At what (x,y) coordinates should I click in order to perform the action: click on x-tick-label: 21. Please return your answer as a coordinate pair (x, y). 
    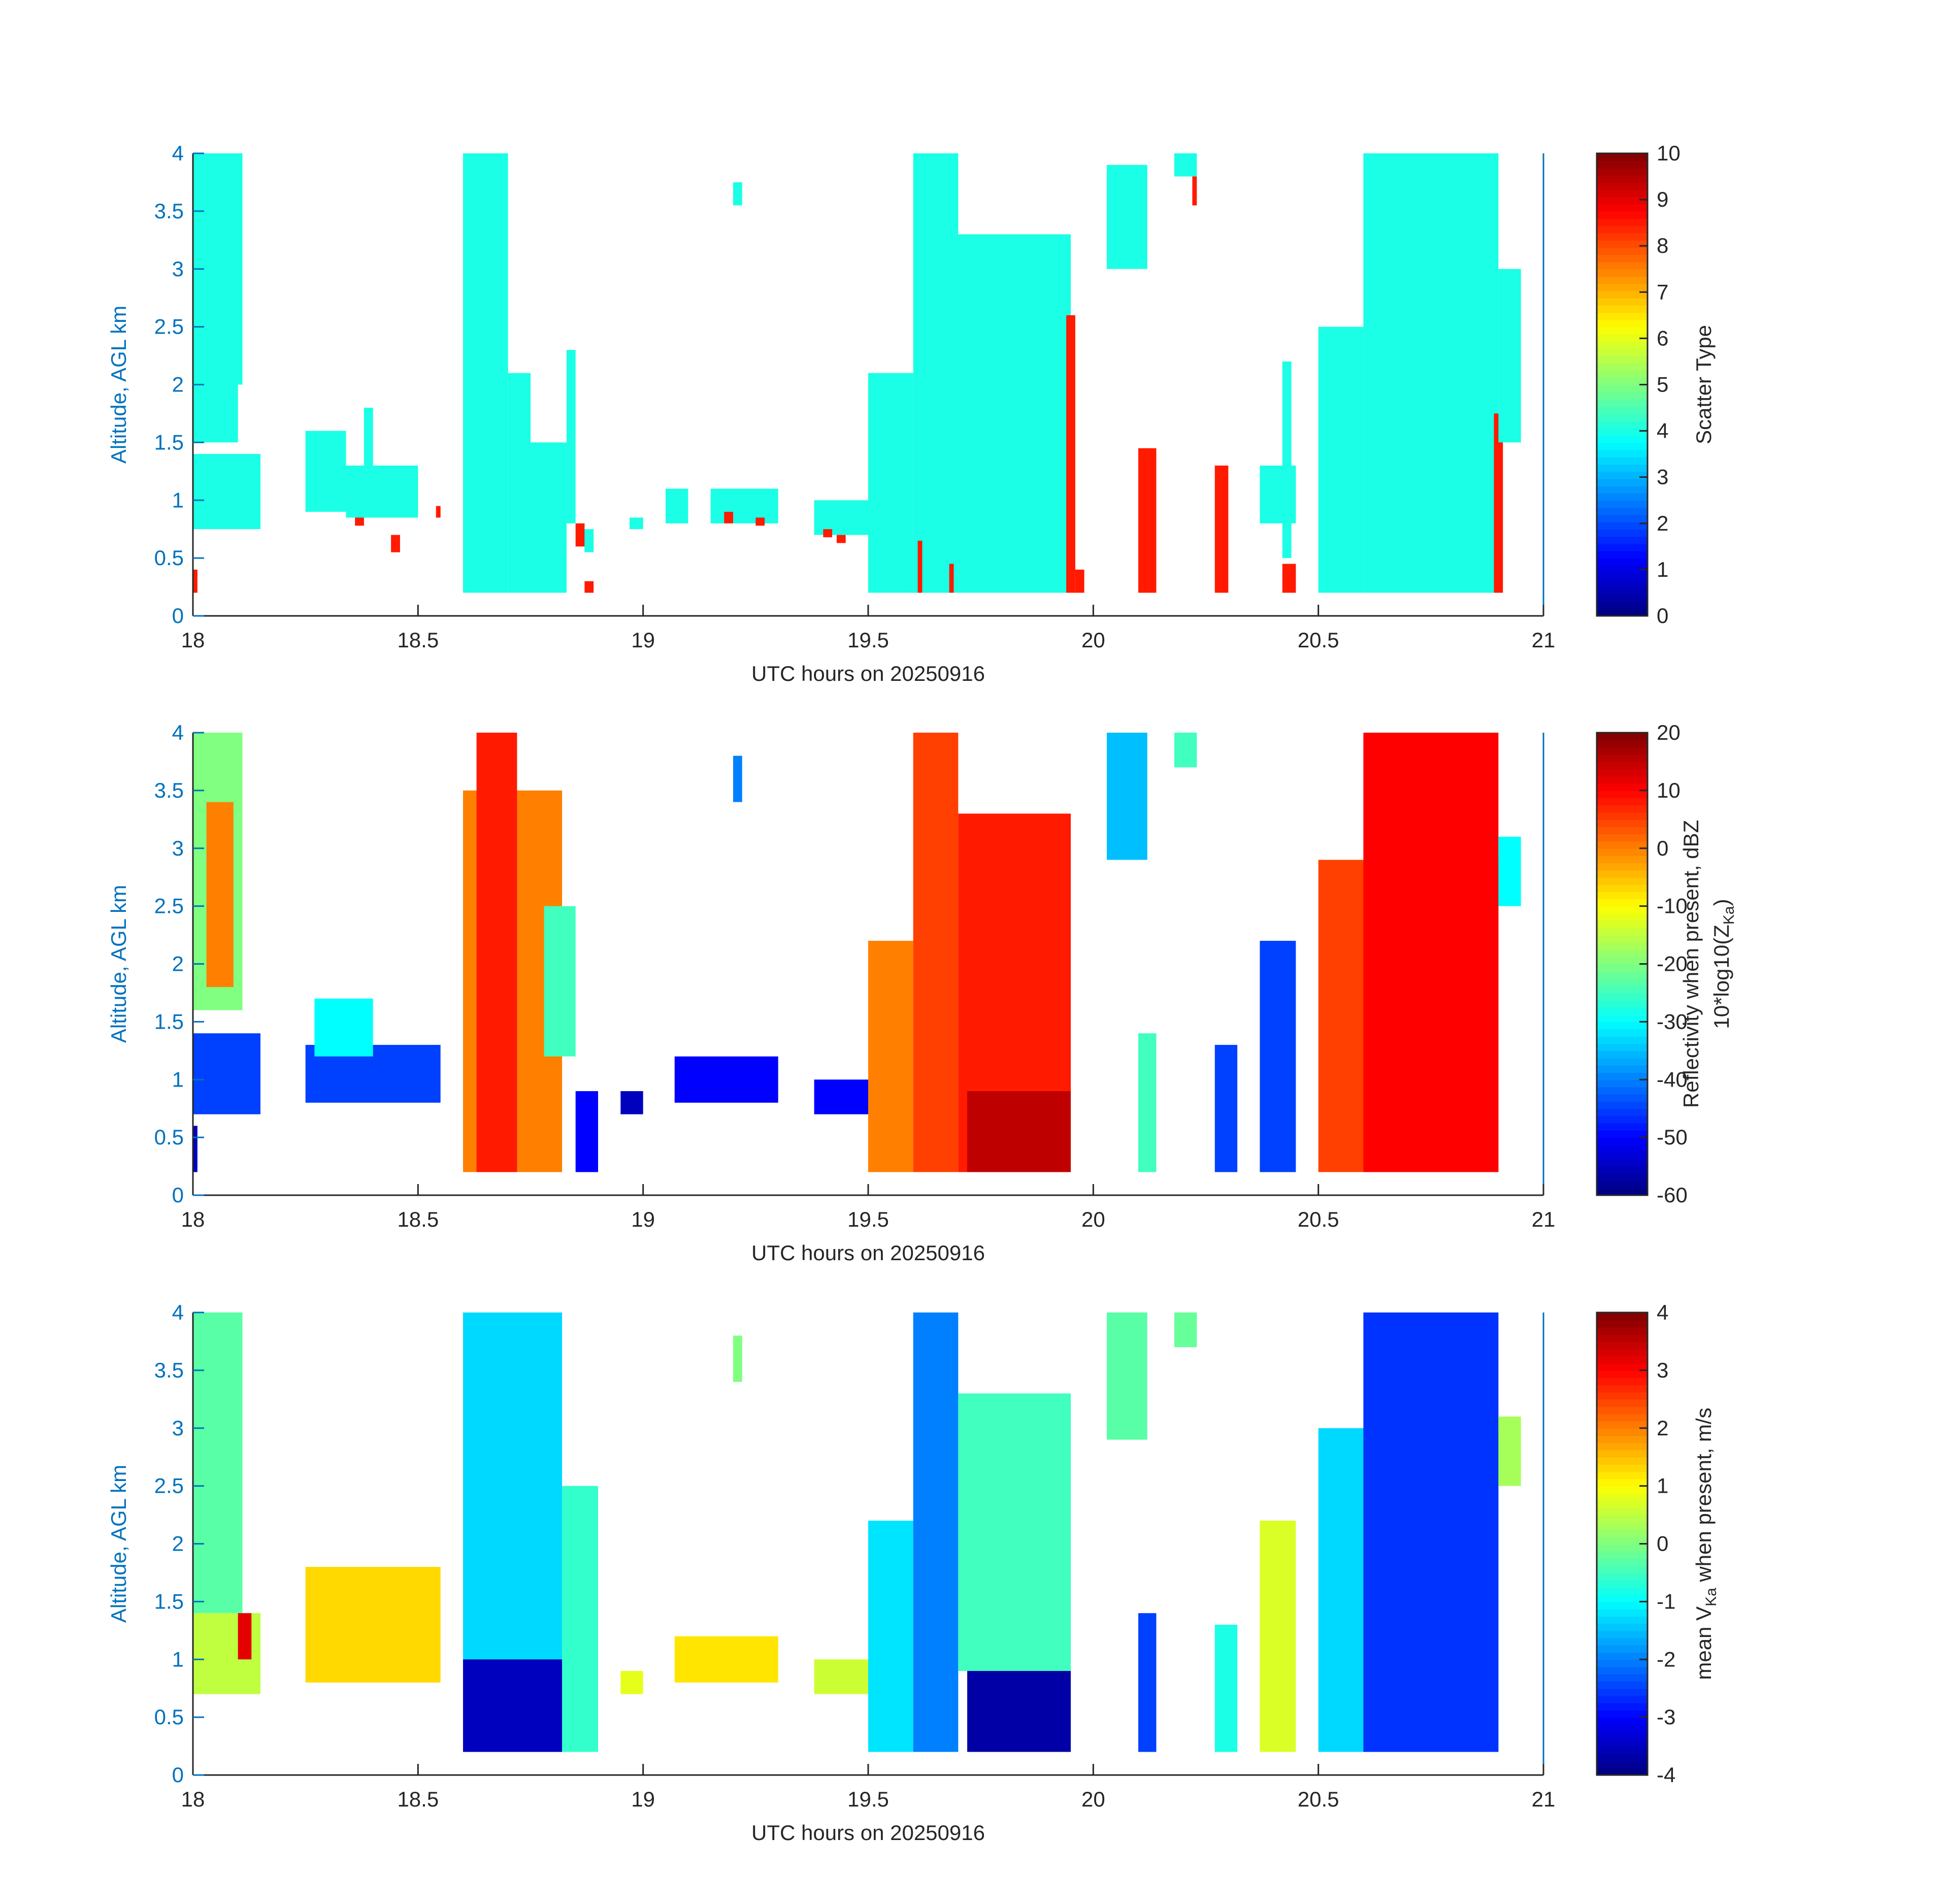
    Looking at the image, I should click on (1544, 1219).